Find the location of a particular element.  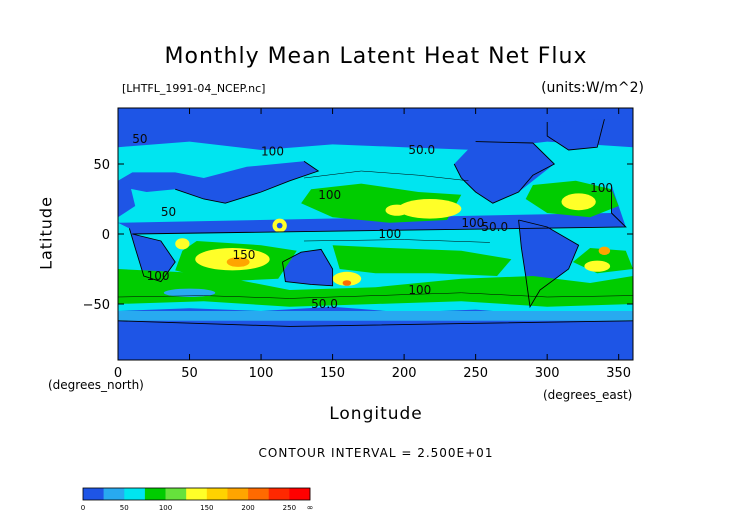

colorbar-frame is located at coordinates (196, 494).